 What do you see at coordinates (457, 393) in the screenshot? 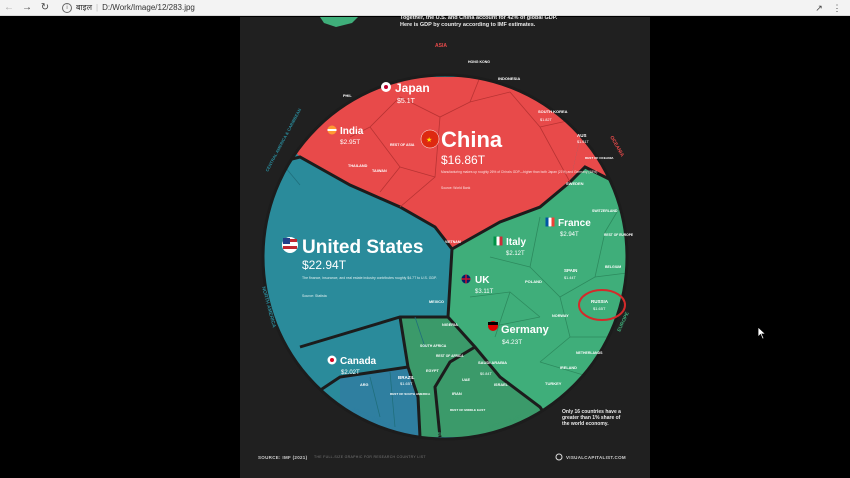
I see `iran-name: IRAN` at bounding box center [457, 393].